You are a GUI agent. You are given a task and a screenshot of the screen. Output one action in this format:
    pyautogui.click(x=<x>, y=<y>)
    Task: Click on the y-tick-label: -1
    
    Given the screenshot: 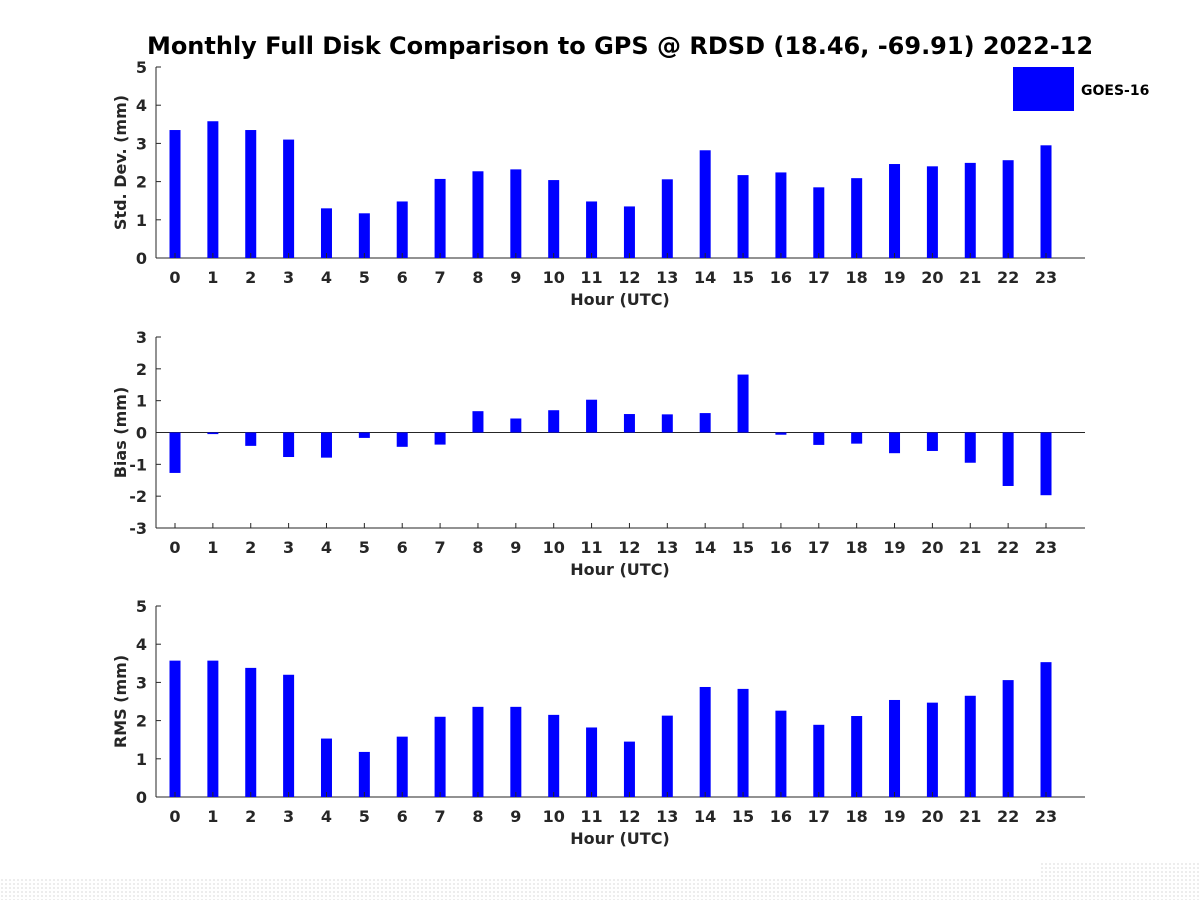 What is the action you would take?
    pyautogui.click(x=138, y=464)
    